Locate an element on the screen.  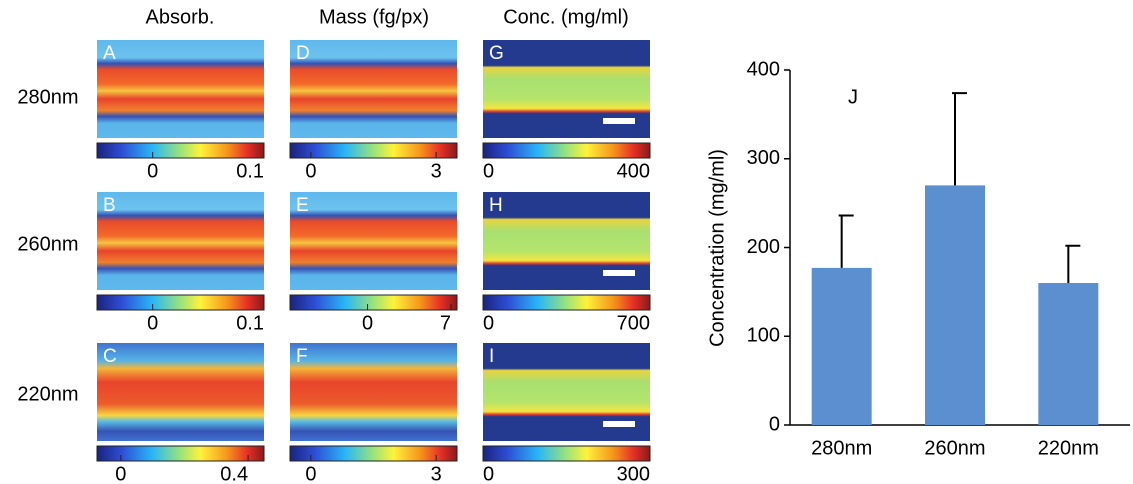
y-axis-title: Concentration (mg/ml) is located at coordinates (717, 248).